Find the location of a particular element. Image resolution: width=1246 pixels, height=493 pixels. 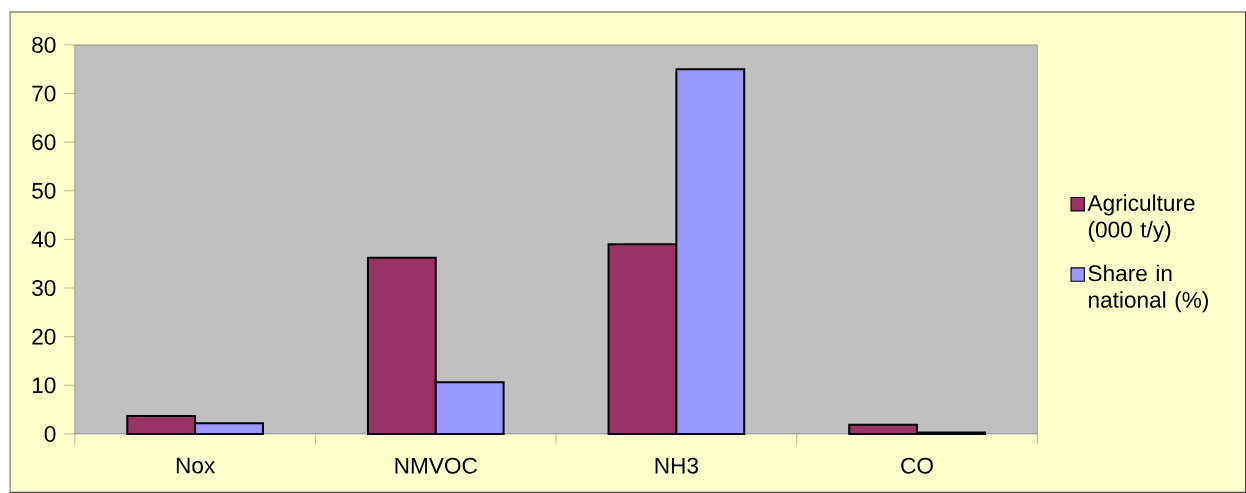

y-tick-label: 10 is located at coordinates (44, 385).